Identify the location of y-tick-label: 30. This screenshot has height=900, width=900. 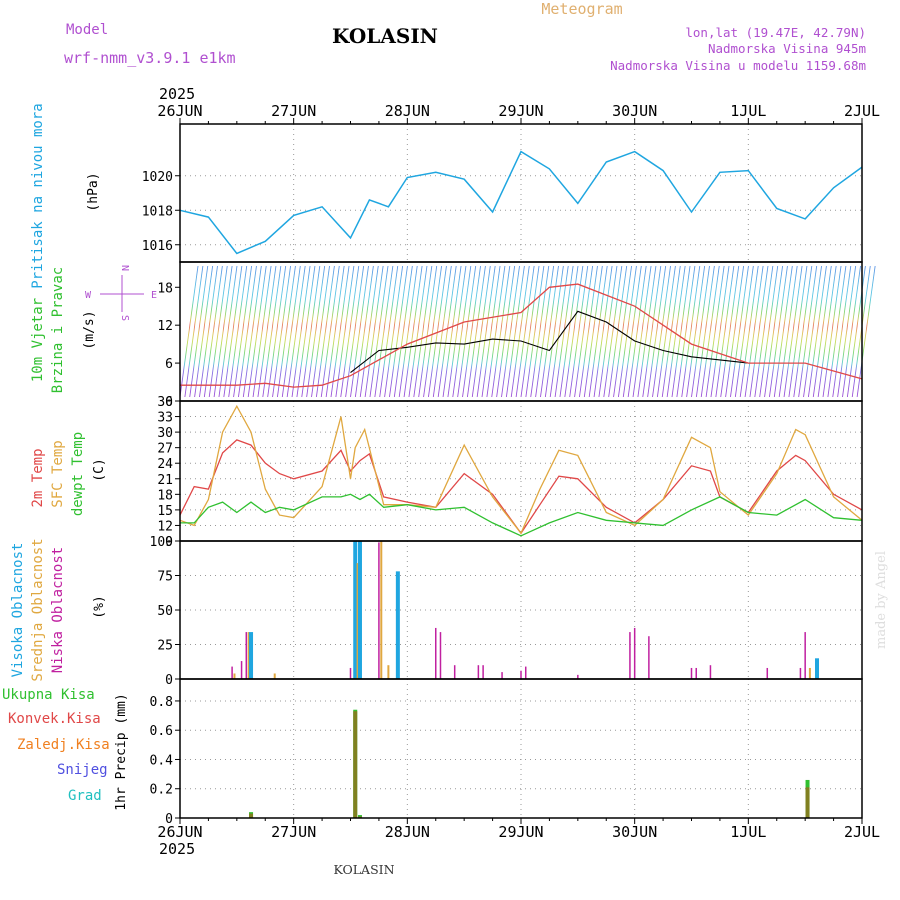
(165, 433).